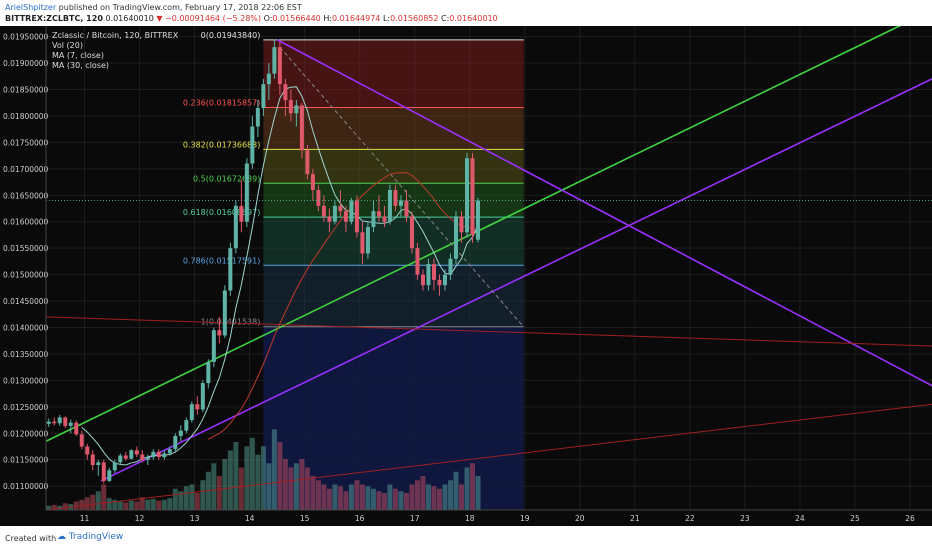  Describe the element at coordinates (26, 460) in the screenshot. I see `y-tick-label: 0.01150000` at that location.